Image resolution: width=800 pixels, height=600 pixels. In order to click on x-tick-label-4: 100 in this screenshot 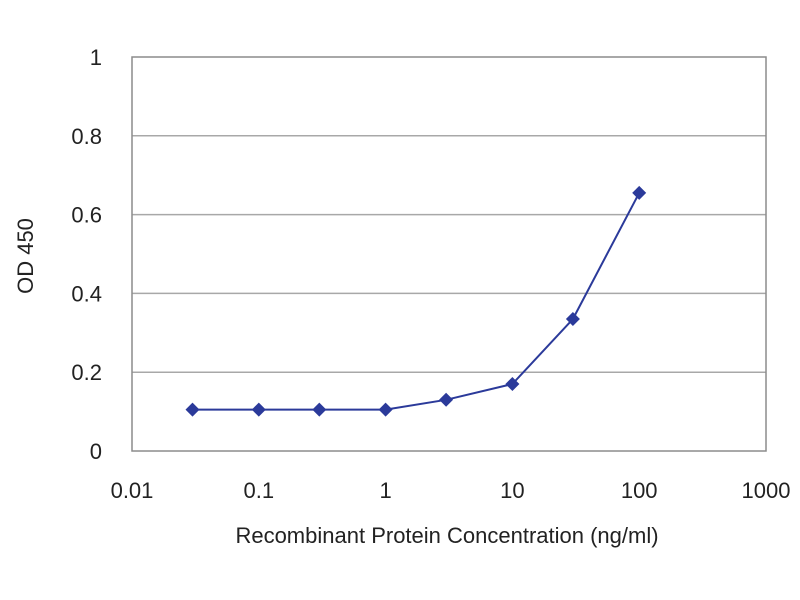, I will do `click(639, 490)`.